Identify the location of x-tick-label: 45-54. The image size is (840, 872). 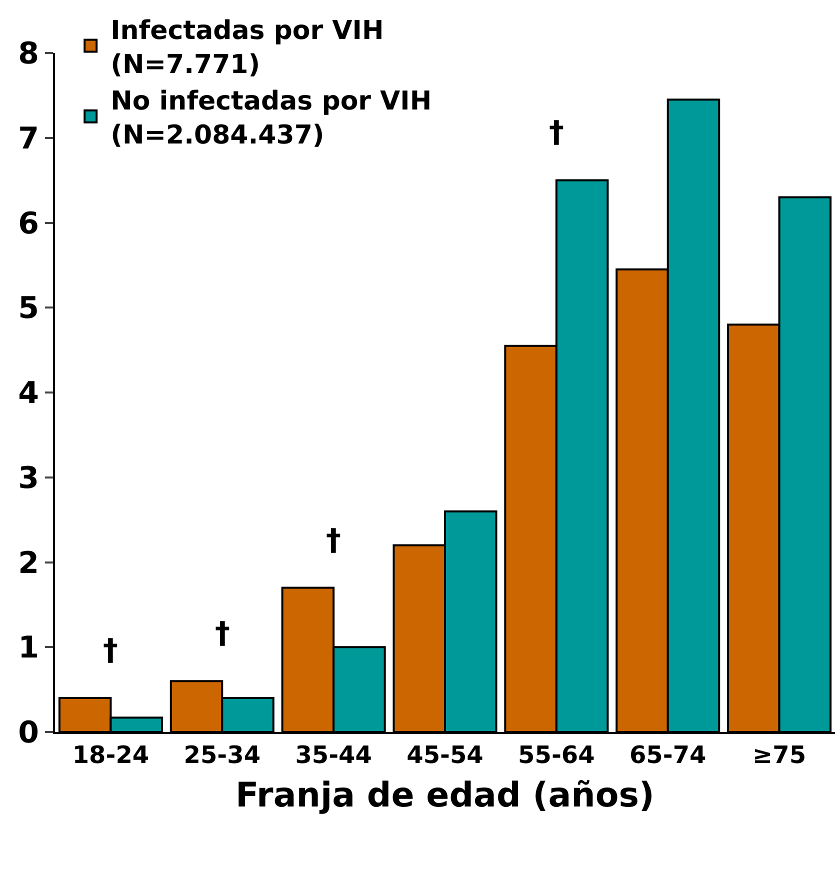
(445, 754).